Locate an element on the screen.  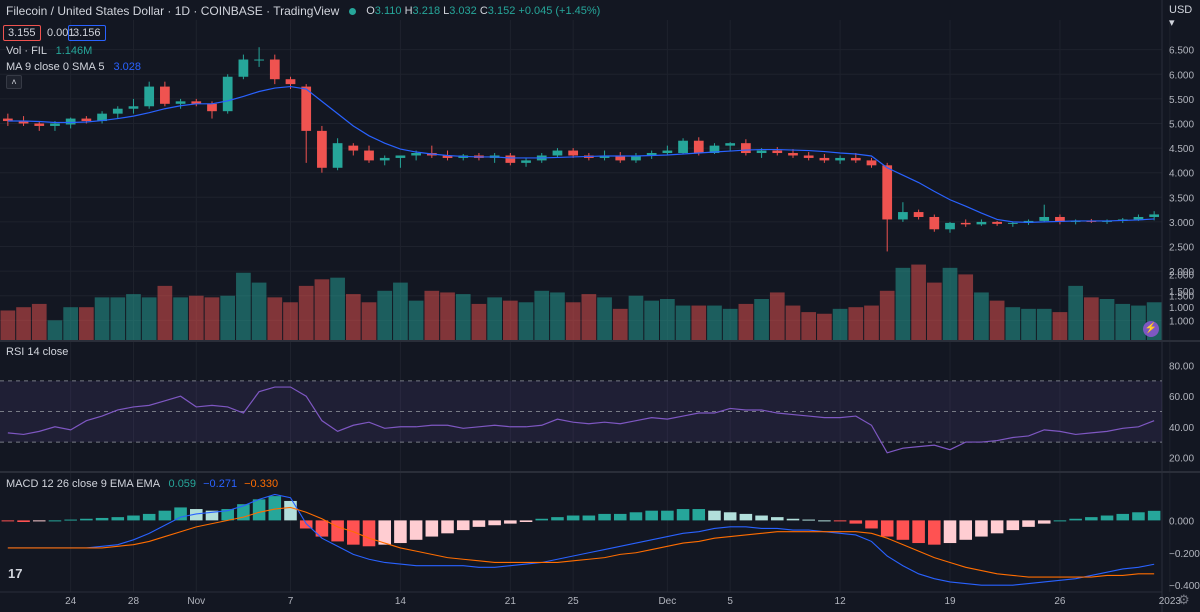
time-axis-label: 19 is located at coordinates (950, 601).